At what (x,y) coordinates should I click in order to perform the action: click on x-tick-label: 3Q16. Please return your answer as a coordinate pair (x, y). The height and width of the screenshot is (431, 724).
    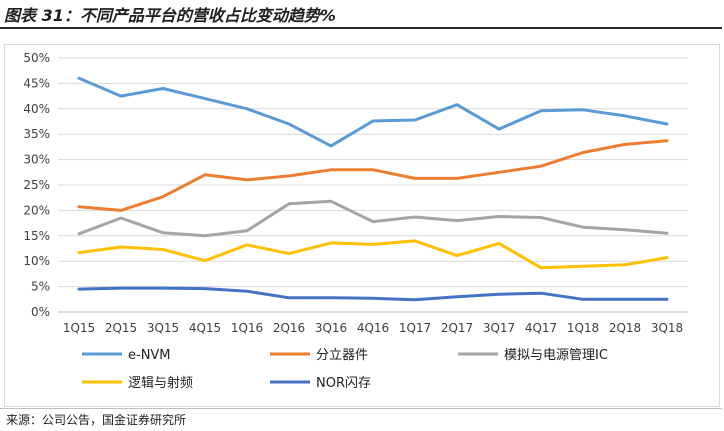
    Looking at the image, I should click on (331, 328).